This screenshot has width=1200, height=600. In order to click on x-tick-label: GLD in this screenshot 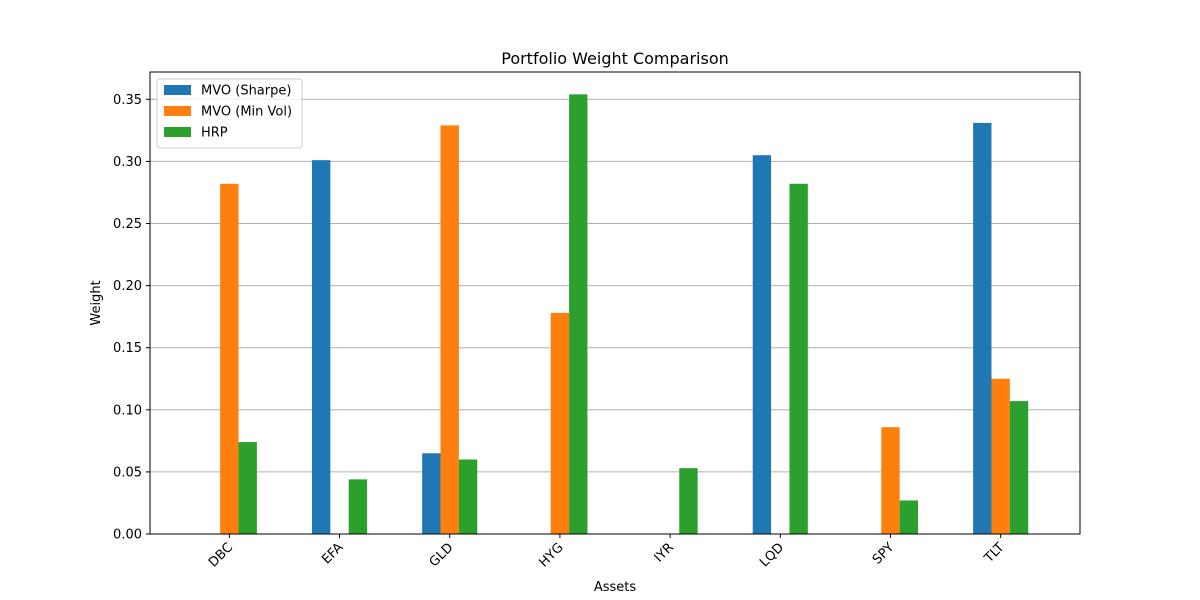, I will do `click(442, 555)`.